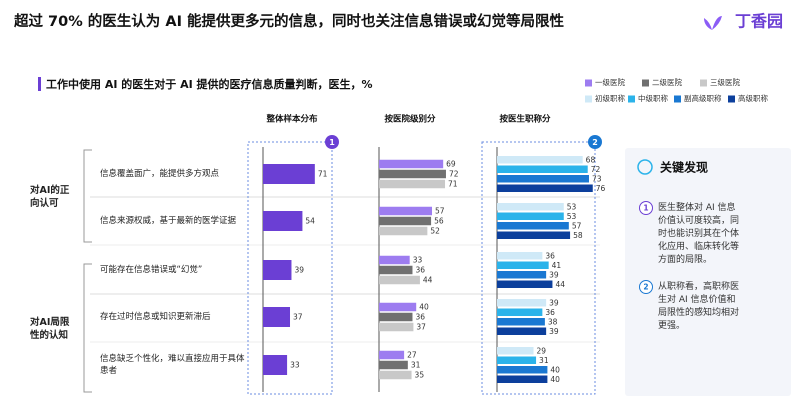 The height and width of the screenshot is (419, 800). What do you see at coordinates (87, 328) in the screenshot?
I see `group-bracket` at bounding box center [87, 328].